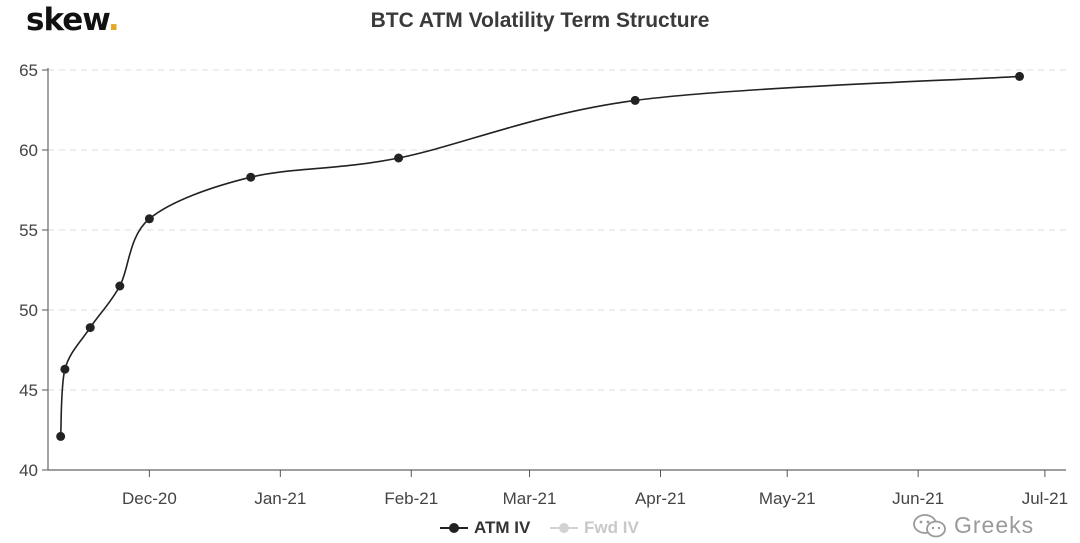 This screenshot has height=543, width=1080. What do you see at coordinates (611, 527) in the screenshot?
I see `legend-label-fwd-iv: Fwd IV` at bounding box center [611, 527].